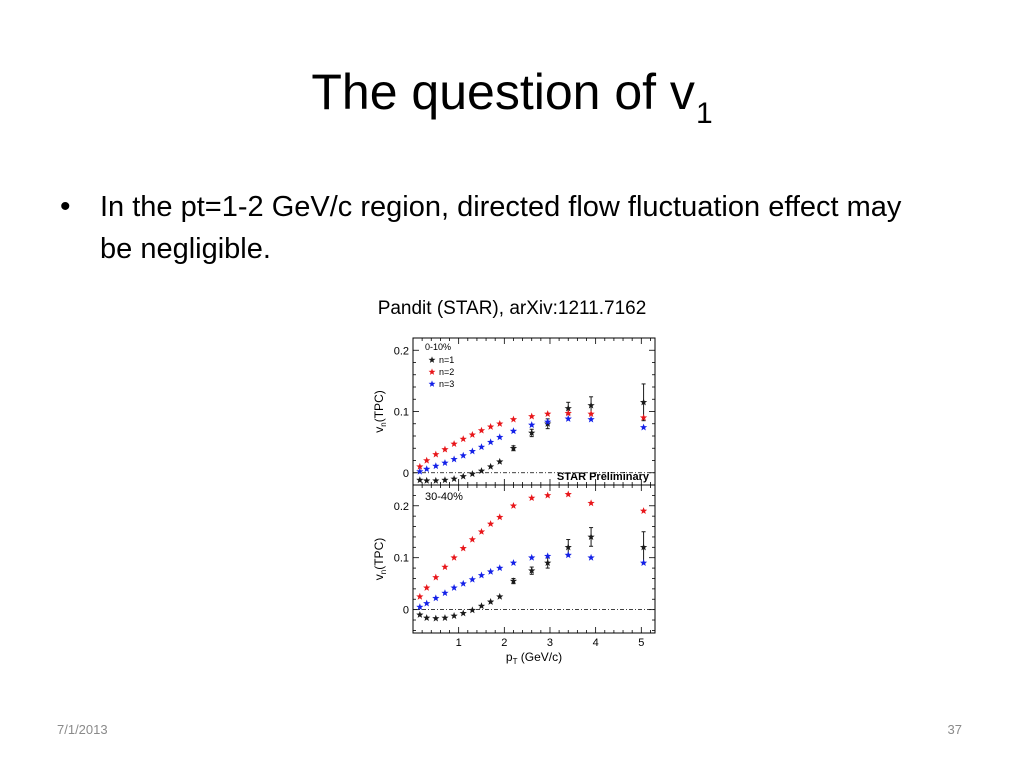 The image size is (1024, 768). I want to click on legend-label-n3: n=3, so click(446, 384).